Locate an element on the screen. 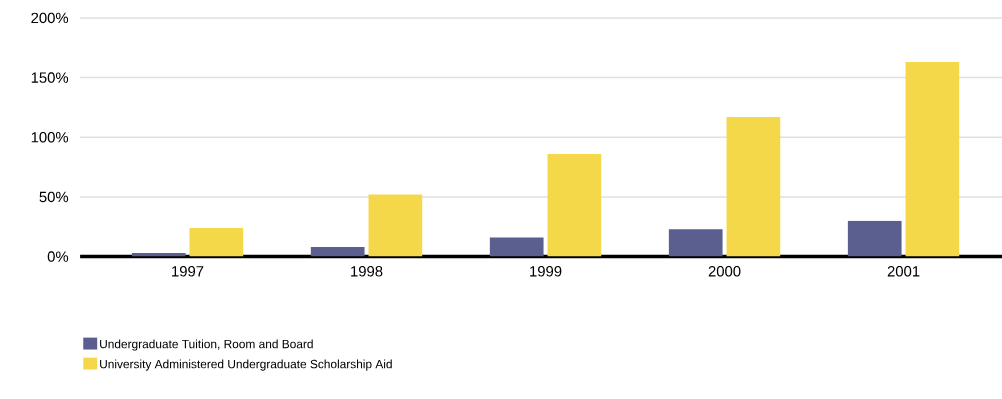 This screenshot has width=1002, height=399. legend-label: Undergraduate Tuition, Room and Board is located at coordinates (206, 345).